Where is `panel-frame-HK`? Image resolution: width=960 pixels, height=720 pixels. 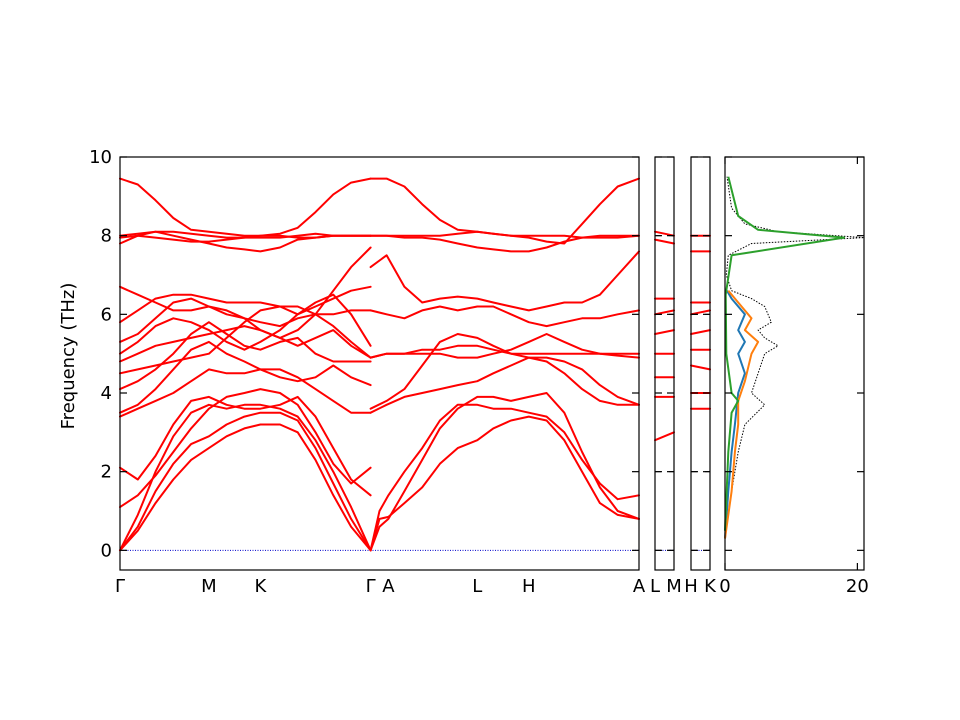
panel-frame-HK is located at coordinates (700, 363).